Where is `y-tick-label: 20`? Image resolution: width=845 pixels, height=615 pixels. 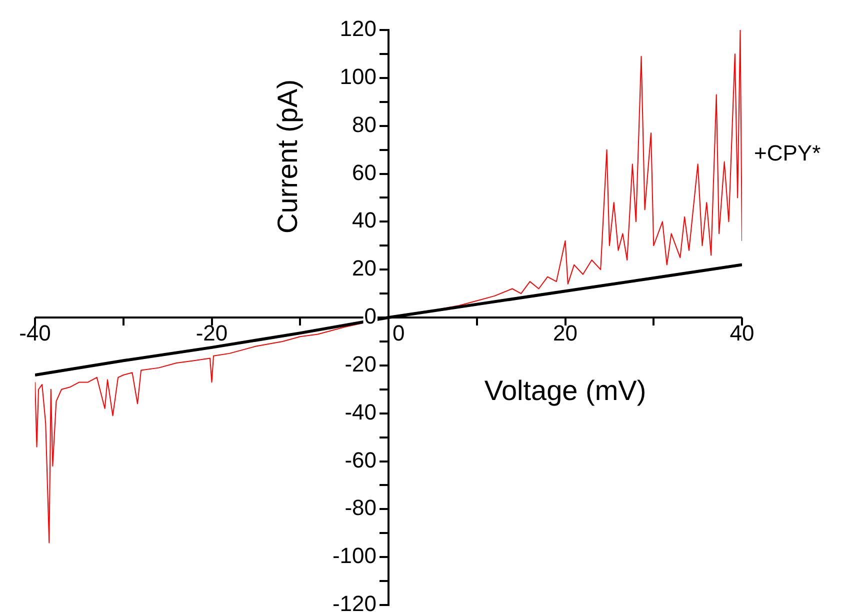
y-tick-label: 20 is located at coordinates (364, 268).